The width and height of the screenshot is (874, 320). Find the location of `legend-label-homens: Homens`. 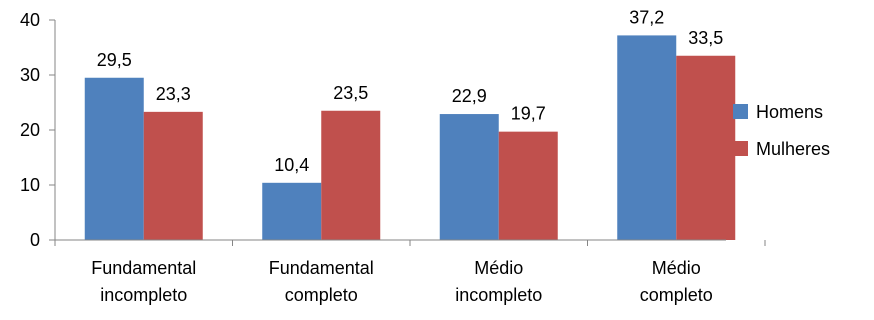

legend-label-homens: Homens is located at coordinates (789, 112).